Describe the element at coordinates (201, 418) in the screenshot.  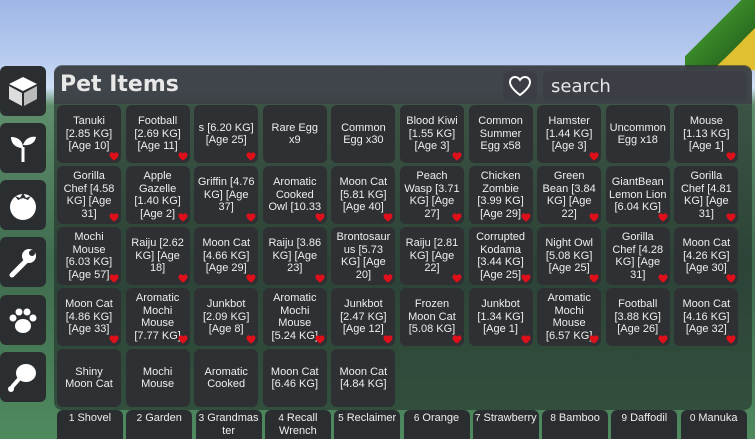
I see `hotbar-key: 3` at that location.